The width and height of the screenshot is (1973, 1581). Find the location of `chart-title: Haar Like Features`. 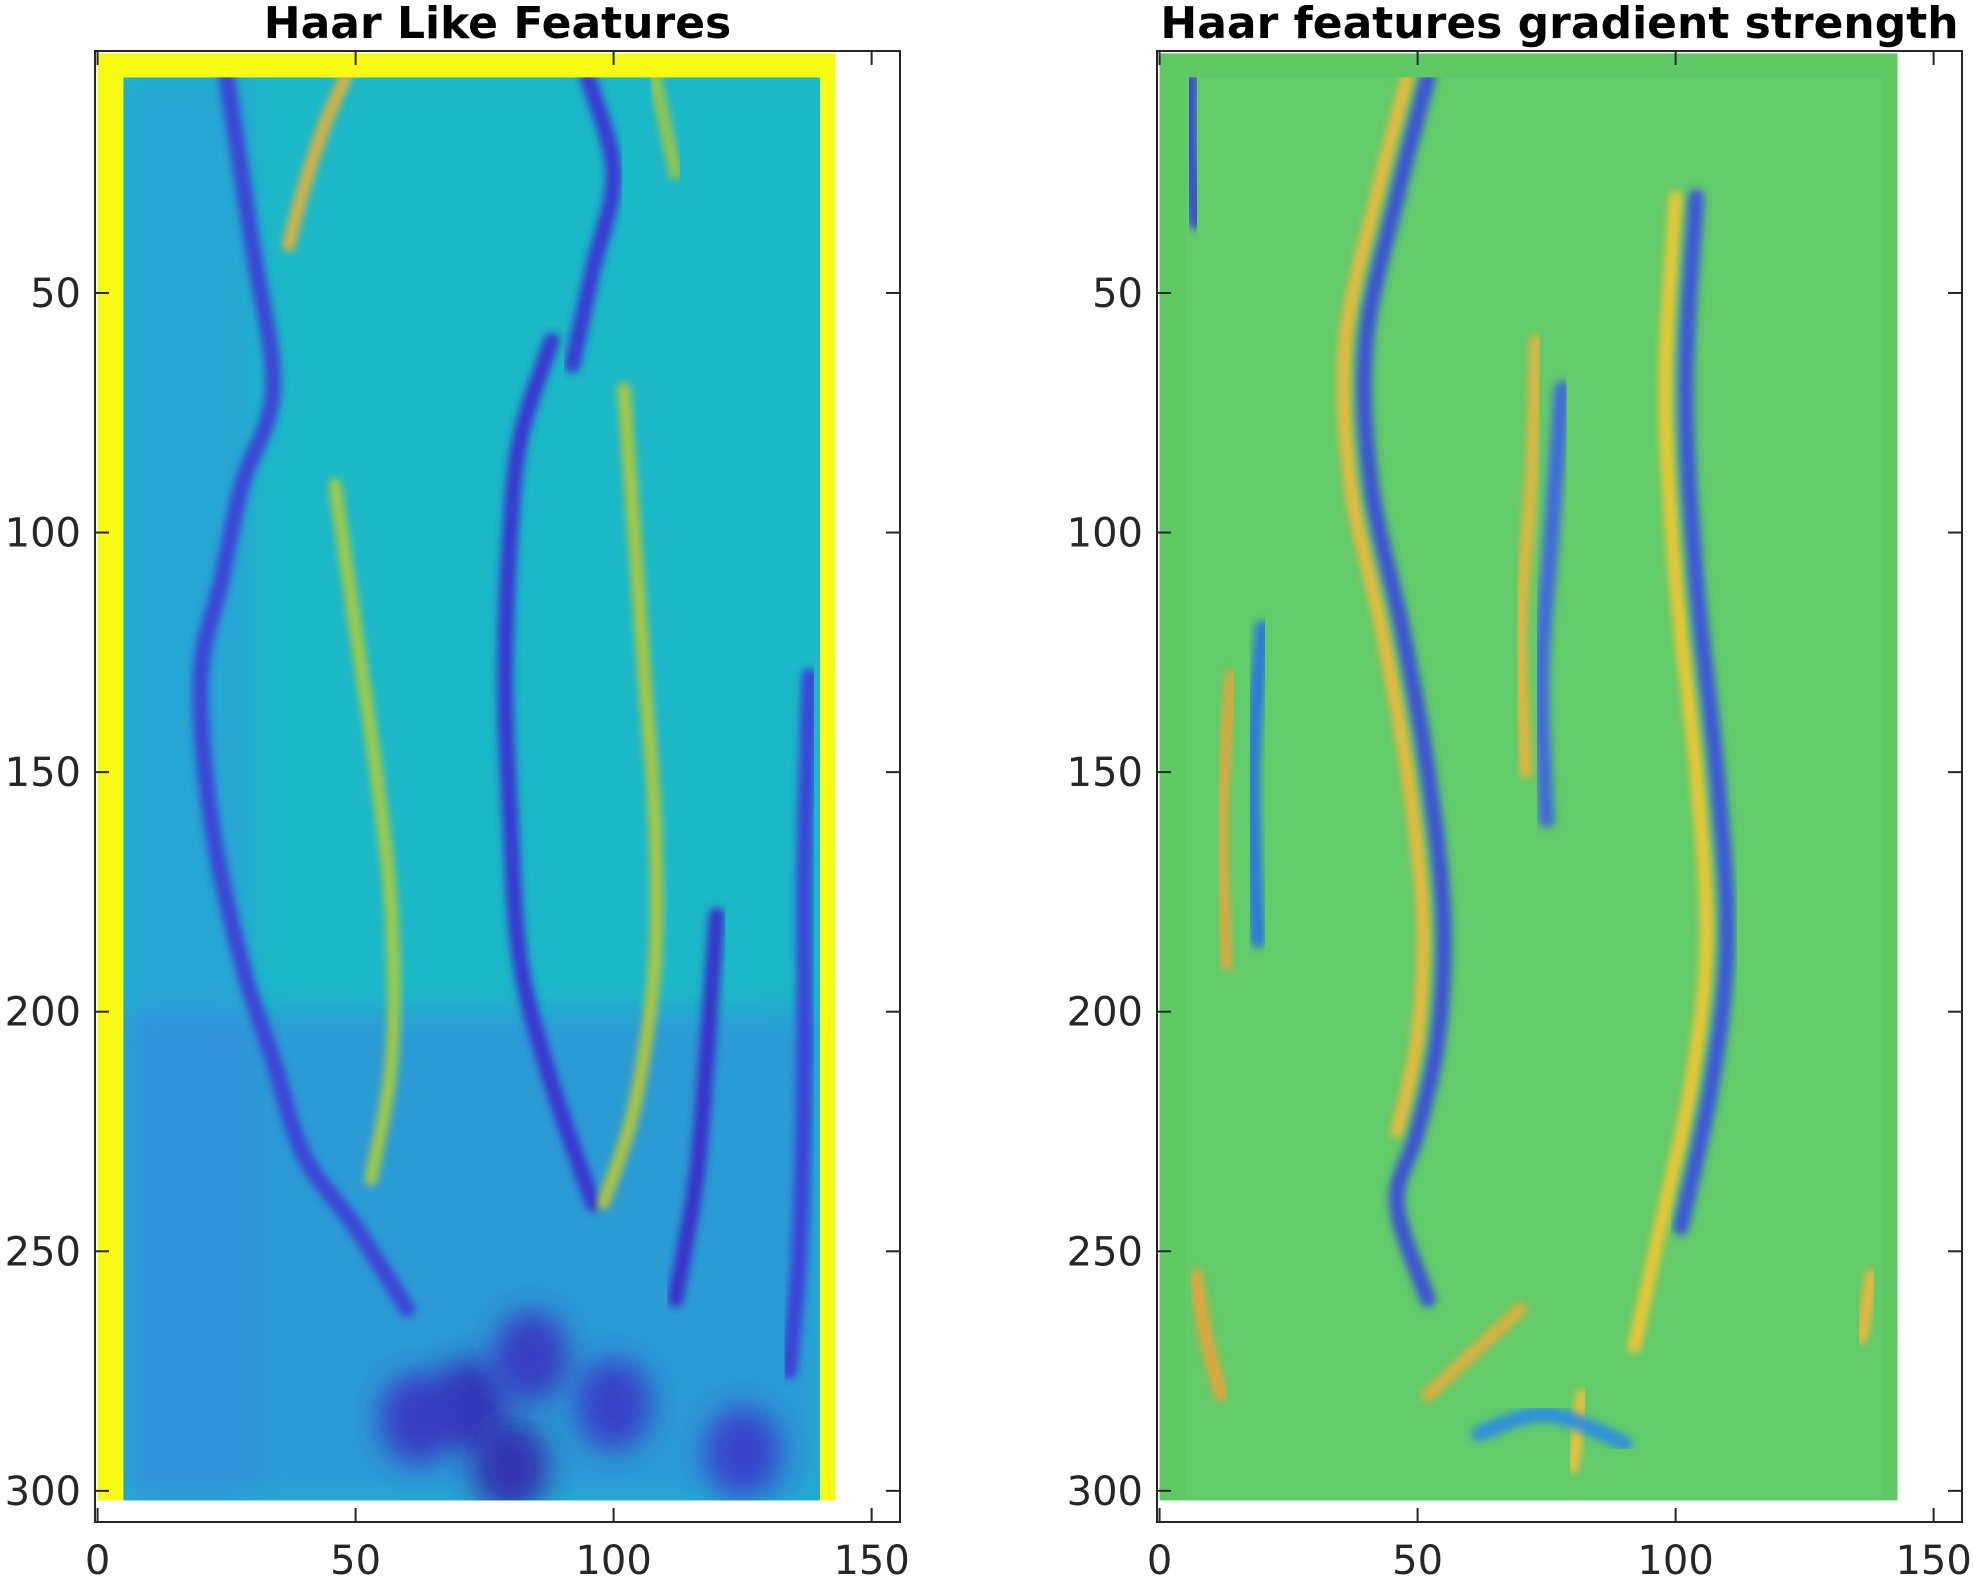

chart-title: Haar Like Features is located at coordinates (497, 24).